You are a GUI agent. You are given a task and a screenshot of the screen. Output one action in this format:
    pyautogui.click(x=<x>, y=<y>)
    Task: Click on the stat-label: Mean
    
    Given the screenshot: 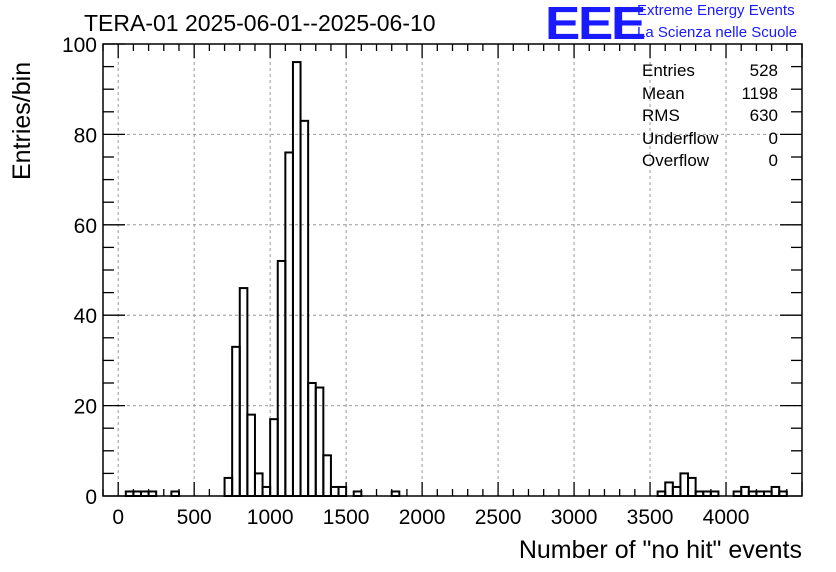 What is the action you would take?
    pyautogui.click(x=663, y=93)
    